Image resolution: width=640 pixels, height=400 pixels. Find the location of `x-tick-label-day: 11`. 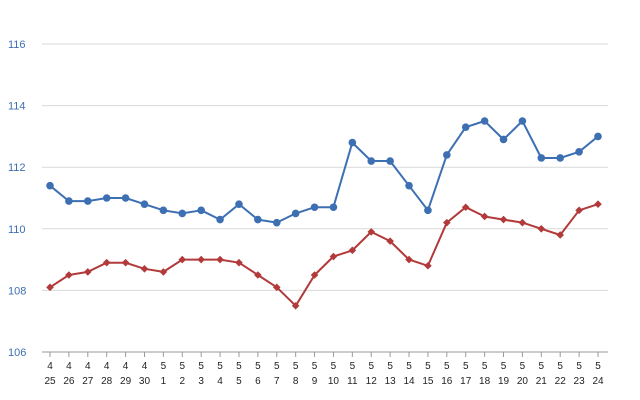

x-tick-label-day: 11 is located at coordinates (352, 381).